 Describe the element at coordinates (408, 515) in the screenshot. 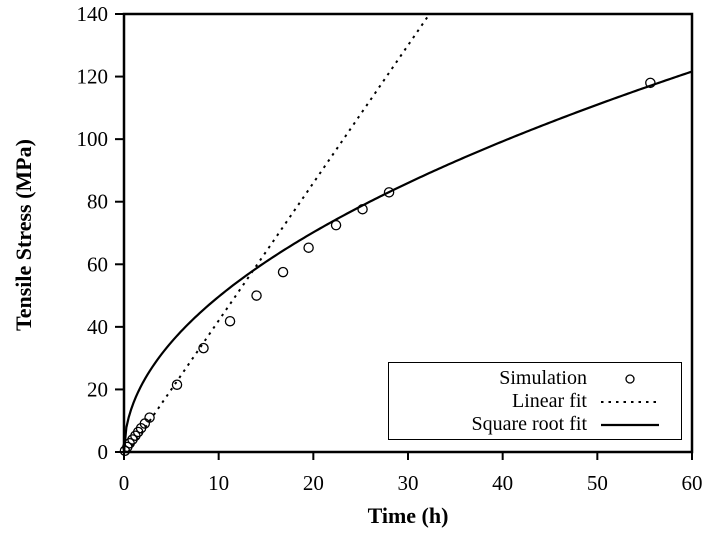

I see `x-axis-title: Time (h)` at that location.